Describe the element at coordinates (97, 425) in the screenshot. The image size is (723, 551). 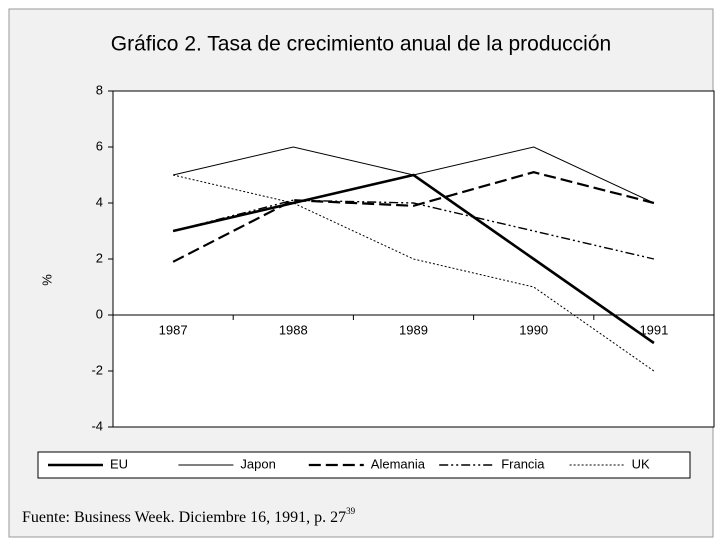
I see `y-tick-label: -4` at that location.